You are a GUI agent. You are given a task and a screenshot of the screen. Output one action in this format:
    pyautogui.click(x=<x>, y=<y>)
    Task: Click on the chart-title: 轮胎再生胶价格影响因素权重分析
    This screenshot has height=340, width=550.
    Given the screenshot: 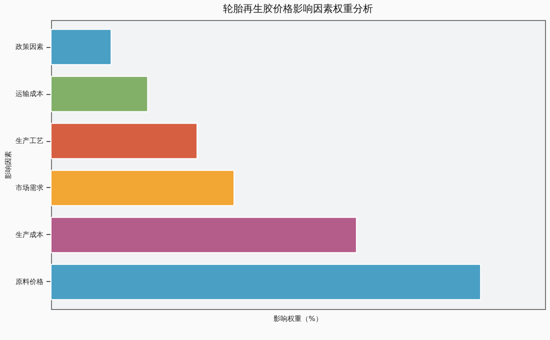 What is the action you would take?
    pyautogui.click(x=298, y=9)
    